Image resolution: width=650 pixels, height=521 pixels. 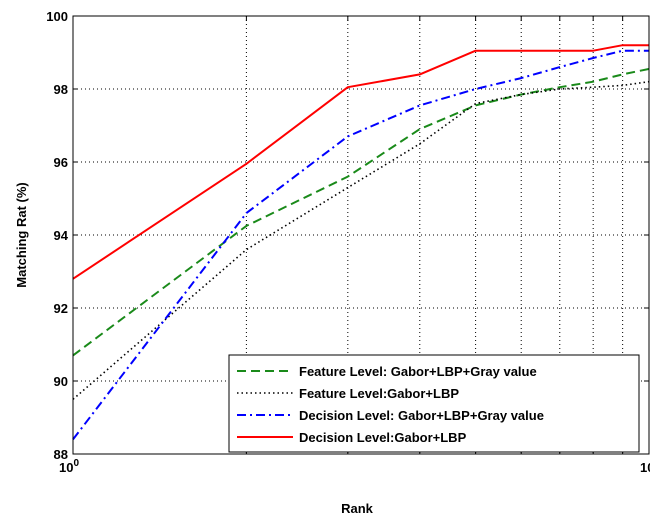 What do you see at coordinates (61, 454) in the screenshot?
I see `y-tick-label: 88` at bounding box center [61, 454].